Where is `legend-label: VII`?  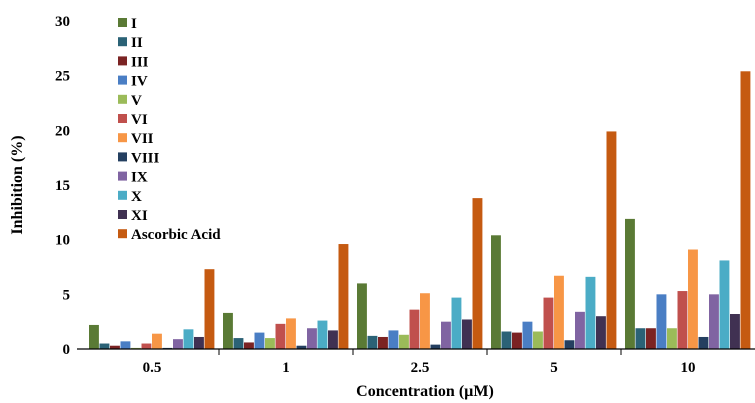
legend-label: VII is located at coordinates (142, 139).